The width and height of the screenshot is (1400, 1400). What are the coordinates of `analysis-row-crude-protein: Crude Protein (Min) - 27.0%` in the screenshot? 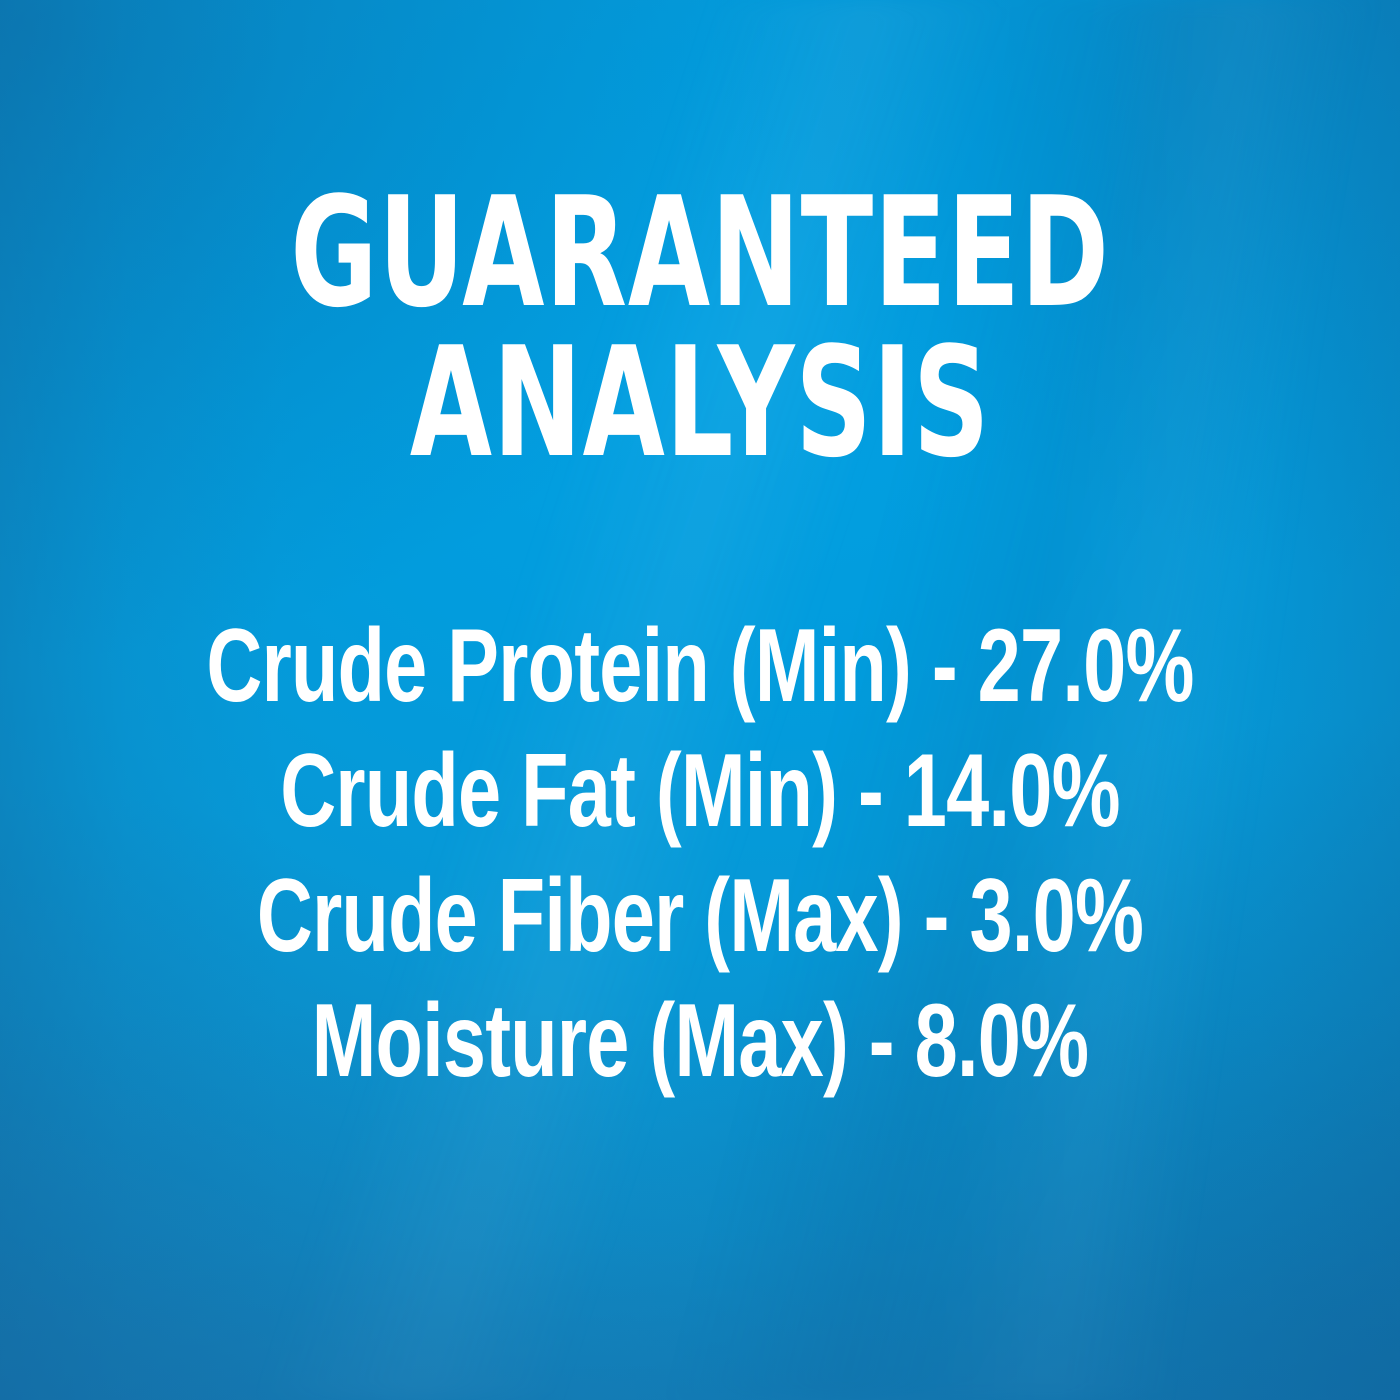 It's located at (700, 666).